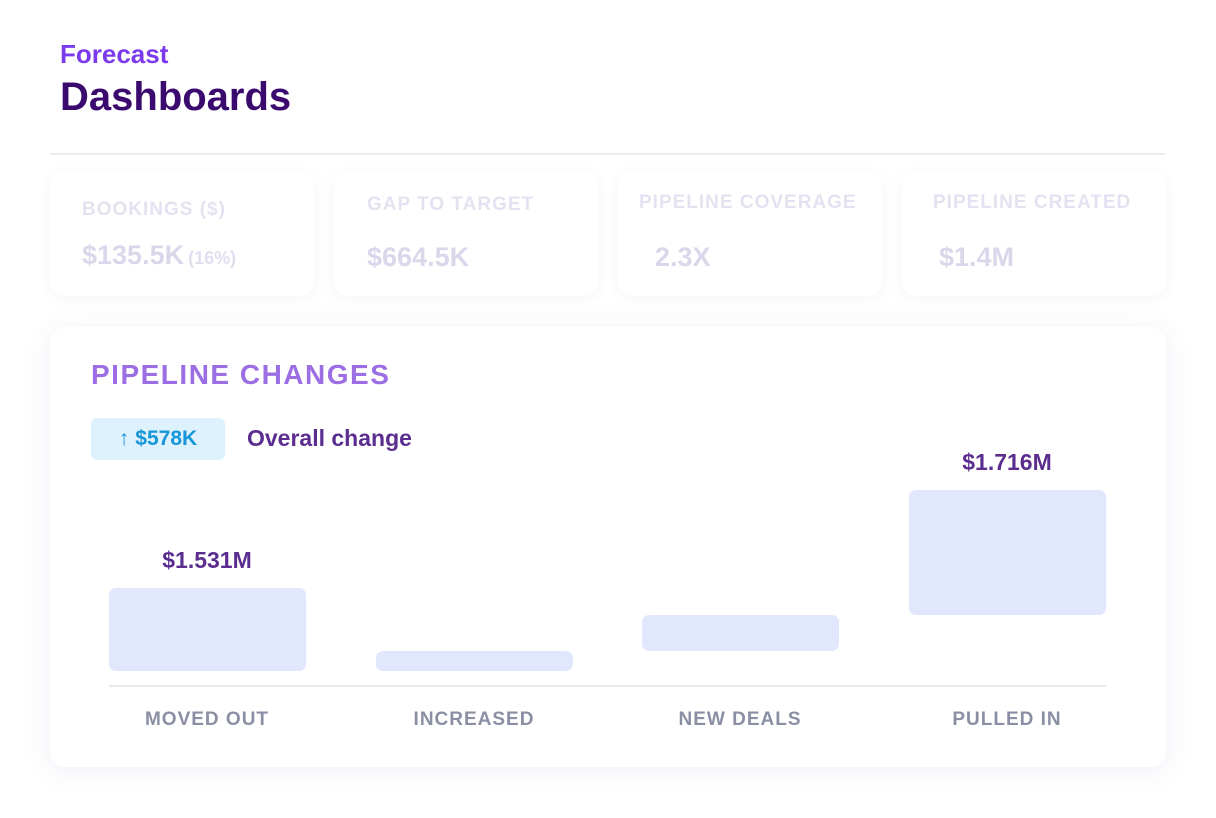 This screenshot has height=818, width=1216. Describe the element at coordinates (207, 560) in the screenshot. I see `bar-value-moved-out: $1.531M` at that location.